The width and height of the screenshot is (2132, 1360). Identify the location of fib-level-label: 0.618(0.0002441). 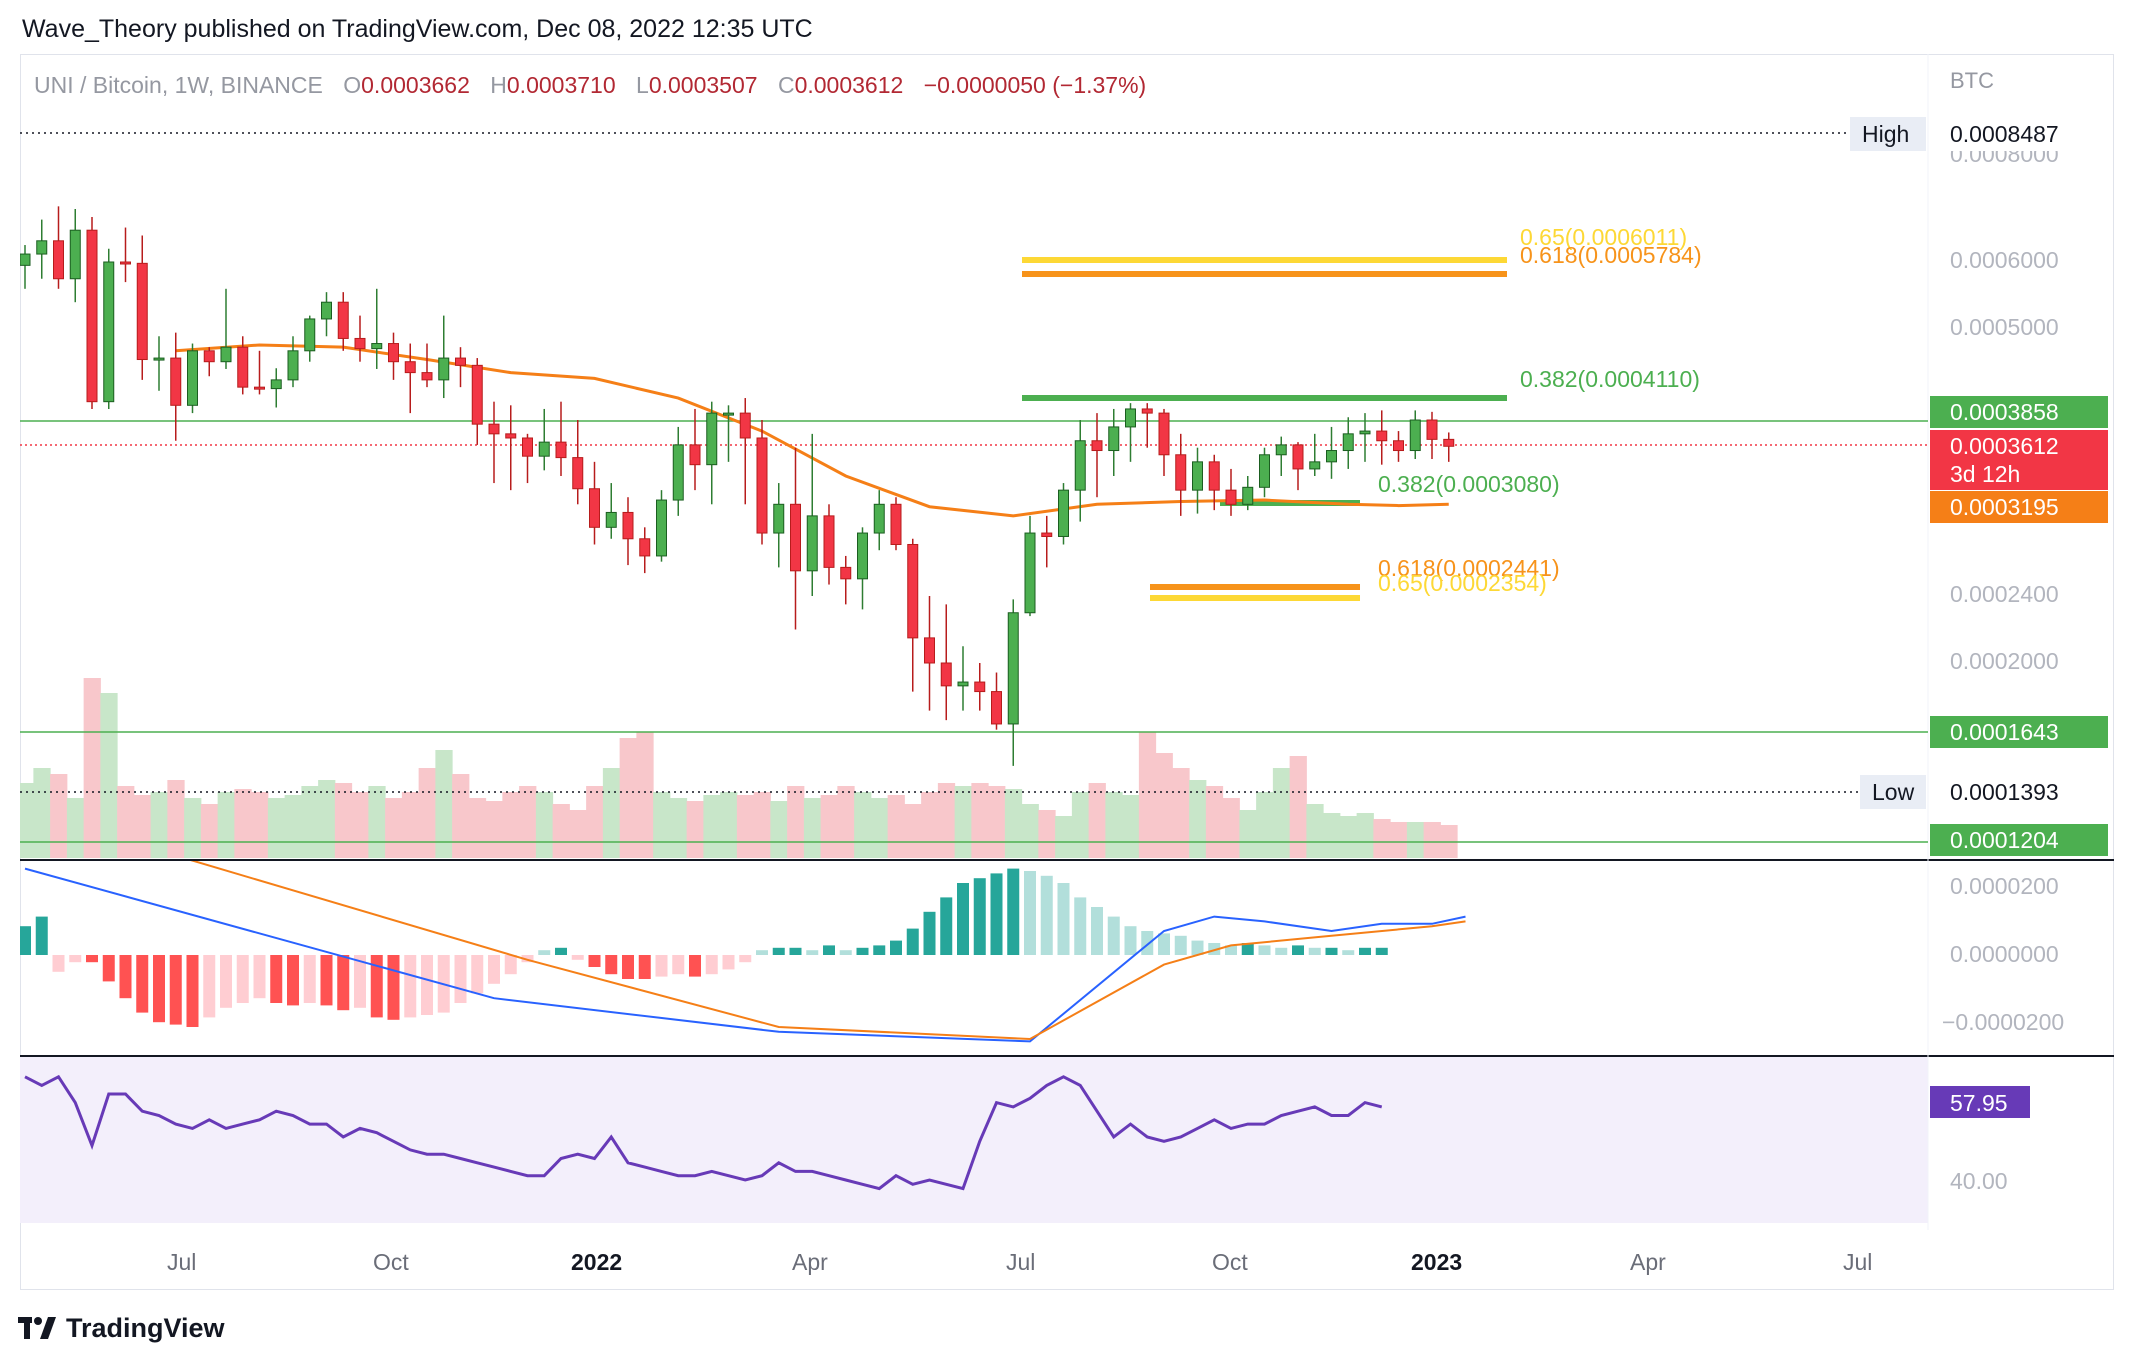
(1469, 568).